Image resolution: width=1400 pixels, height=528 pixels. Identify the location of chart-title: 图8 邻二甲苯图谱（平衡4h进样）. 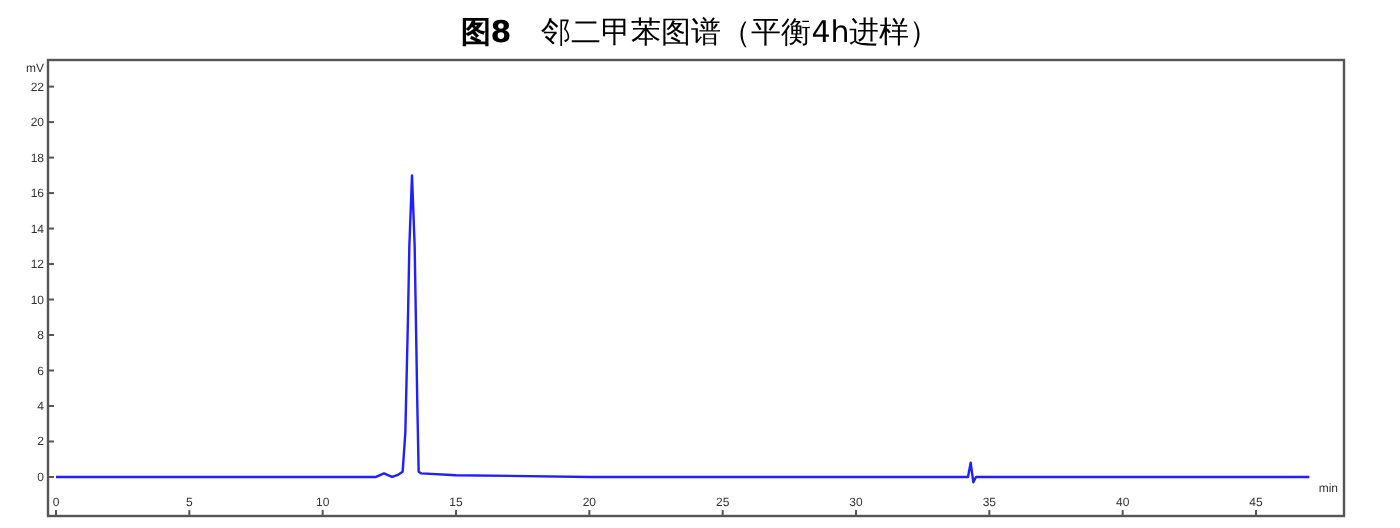
(700, 32).